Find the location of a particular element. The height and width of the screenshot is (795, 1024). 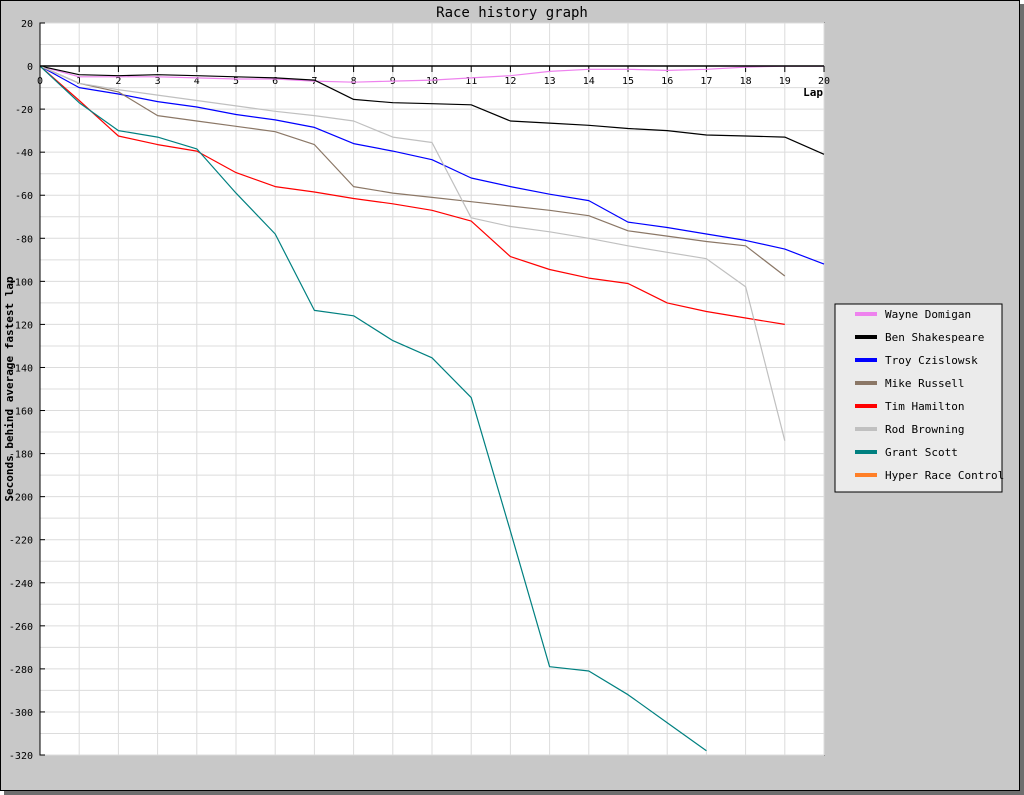

legend-entry-label: Rod Browning is located at coordinates (924, 429).